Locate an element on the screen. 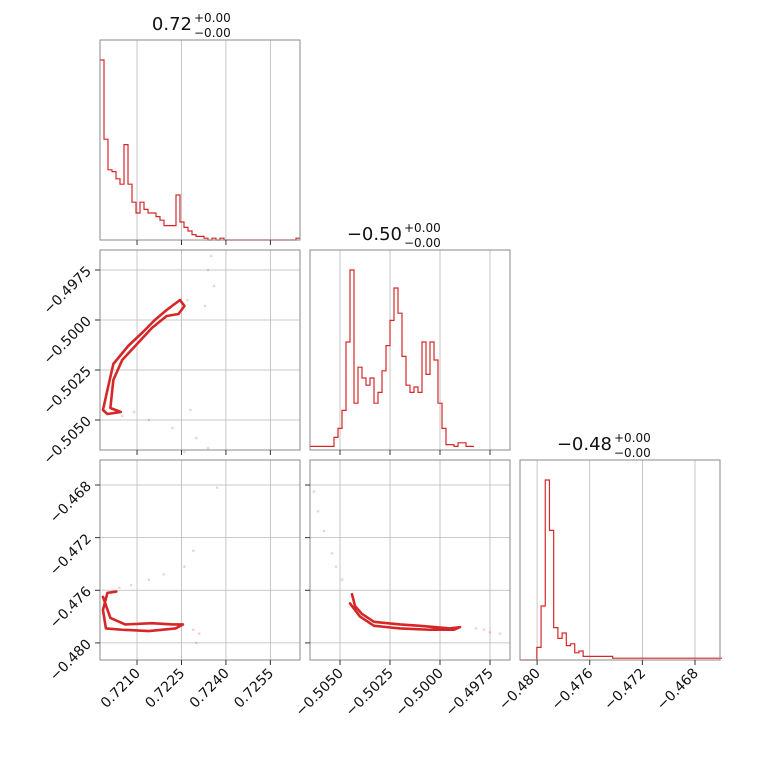 The image size is (760, 760). panel-0-0: 0.72 +0.00−0.00 is located at coordinates (200, 128).